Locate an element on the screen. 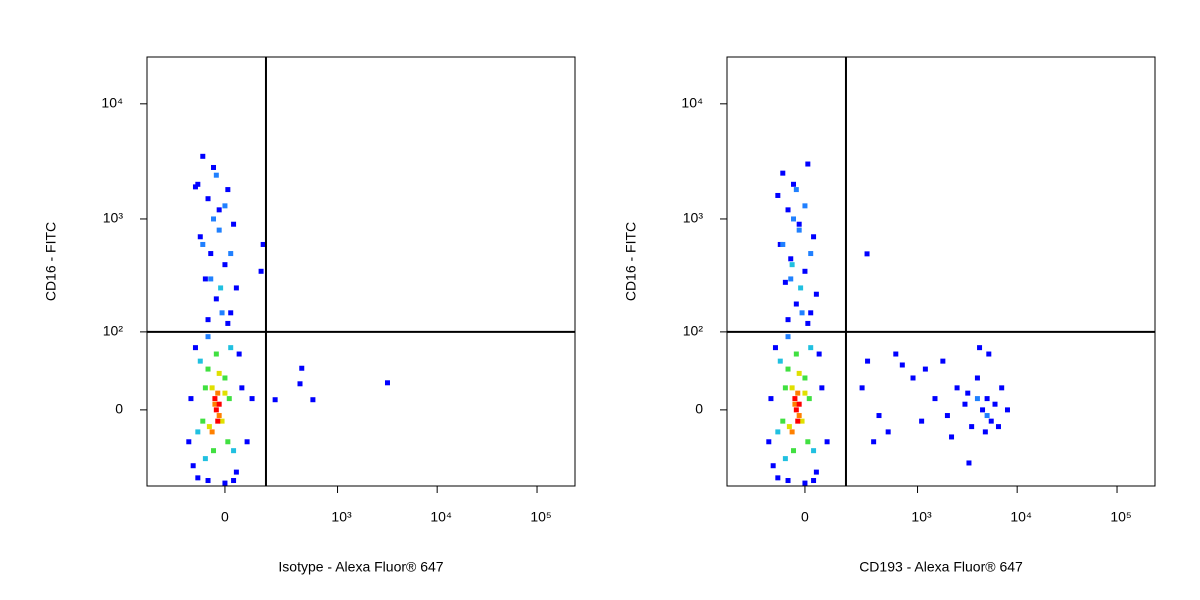  y-tick-label: 10⁴ is located at coordinates (692, 103).